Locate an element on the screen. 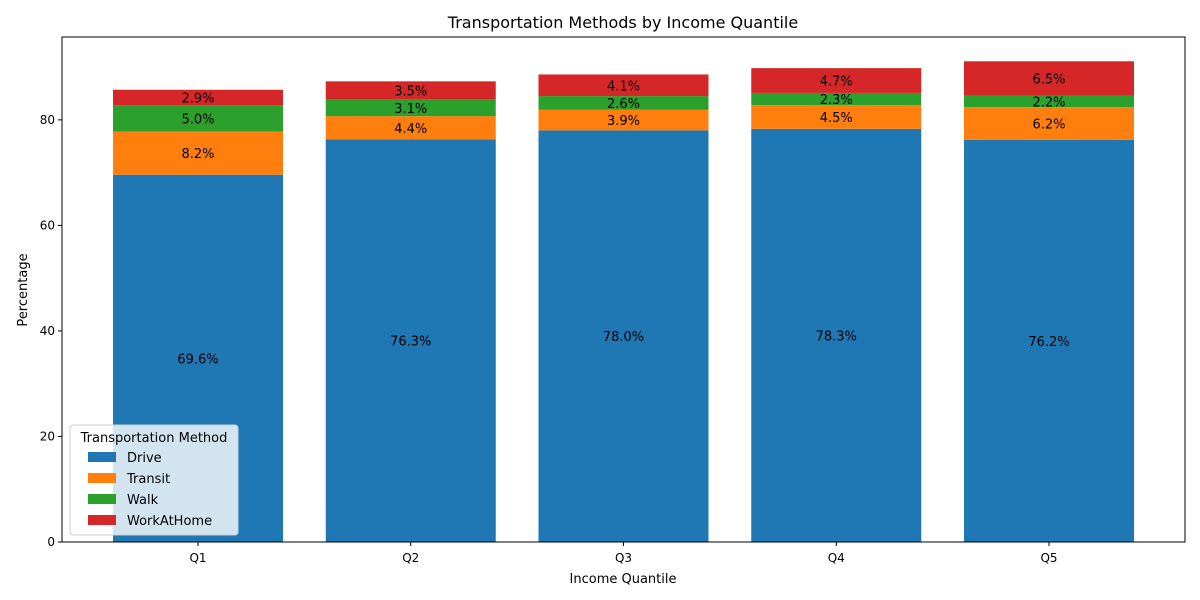  bar-transit-q3 is located at coordinates (623, 120).